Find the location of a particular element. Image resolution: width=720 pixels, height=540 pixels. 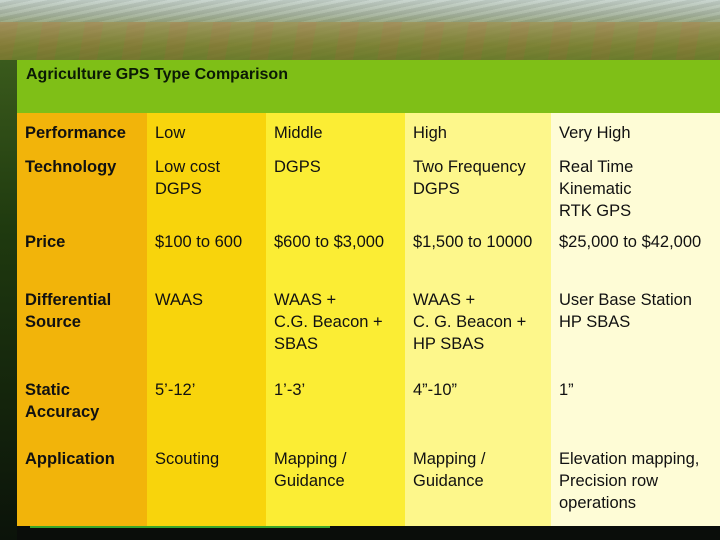

field-photo is located at coordinates (360, 43).